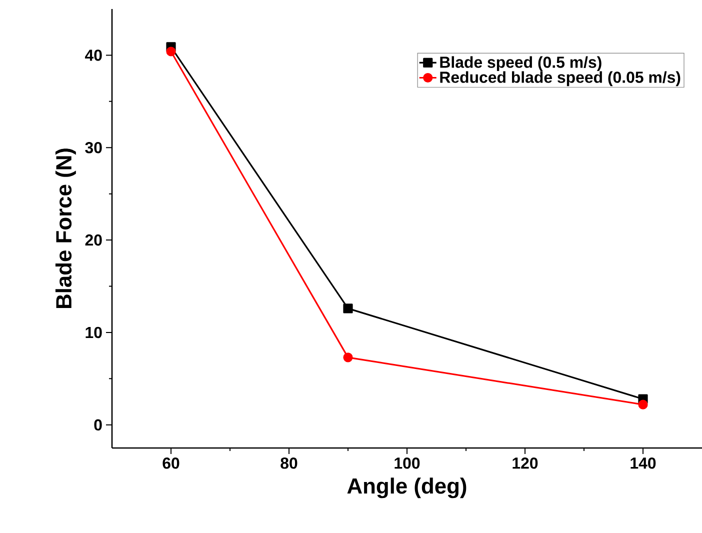 This screenshot has height=533, width=702. Describe the element at coordinates (643, 463) in the screenshot. I see `x-tick-label: 140` at that location.